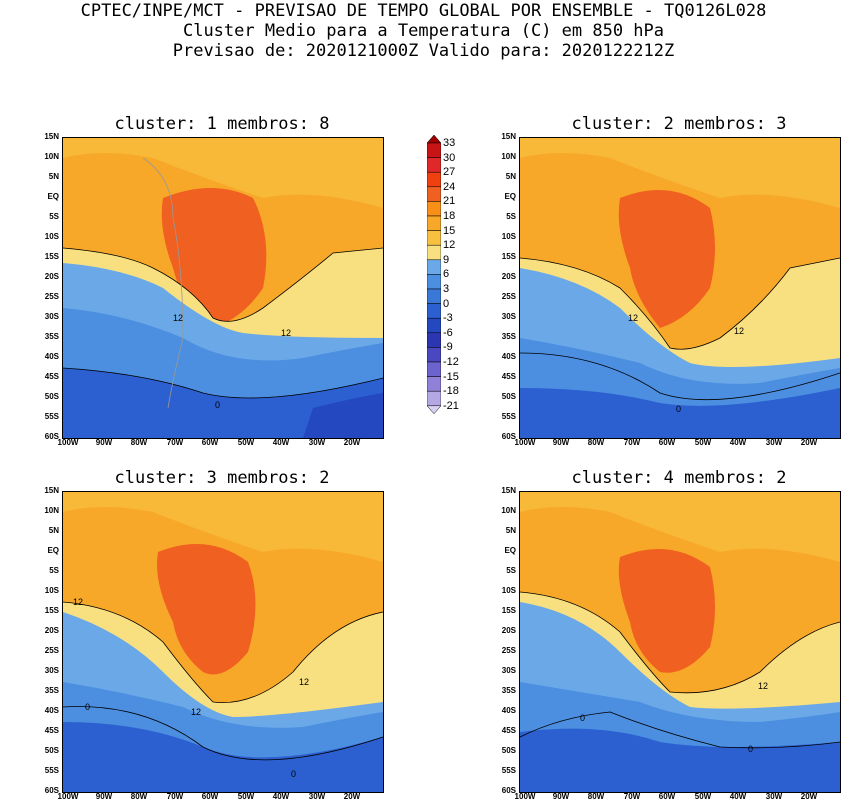 The width and height of the screenshot is (847, 803). Describe the element at coordinates (680, 642) in the screenshot. I see `map-panel-4: 12 0 0` at that location.